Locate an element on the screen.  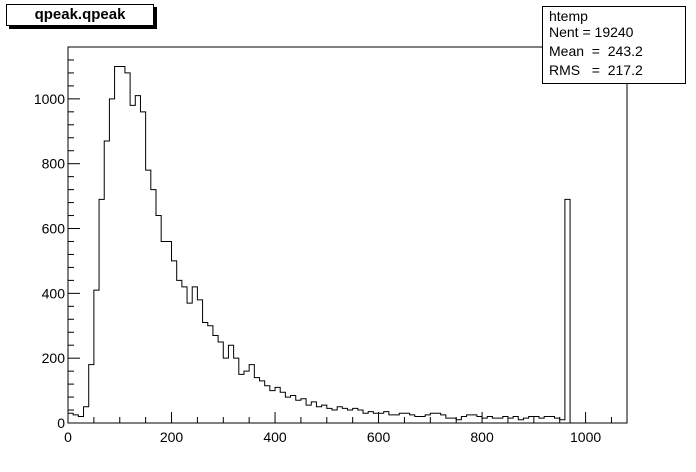
y-tick-label: 200 is located at coordinates (54, 358).